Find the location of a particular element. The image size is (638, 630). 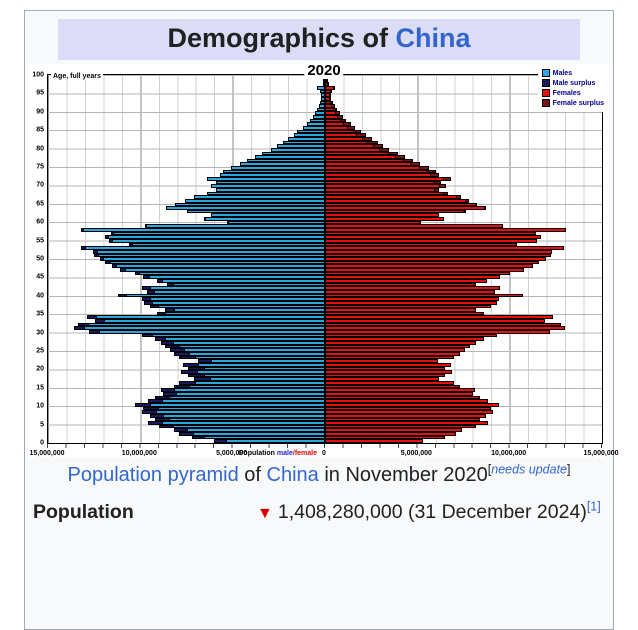

y-tick-label-15: 15 is located at coordinates (40, 388).